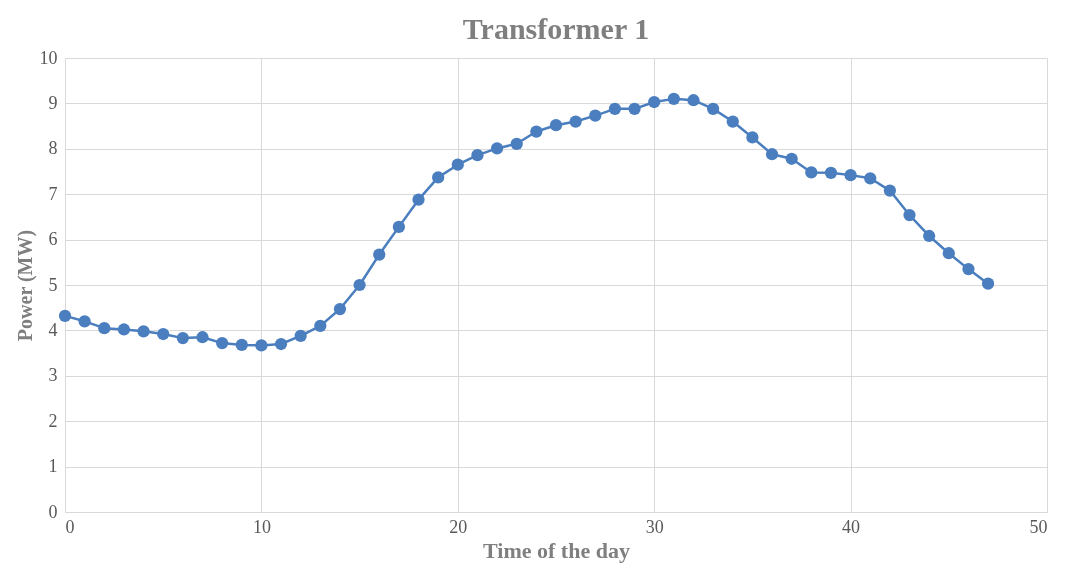  What do you see at coordinates (53, 284) in the screenshot?
I see `y-tick-label: 5` at bounding box center [53, 284].